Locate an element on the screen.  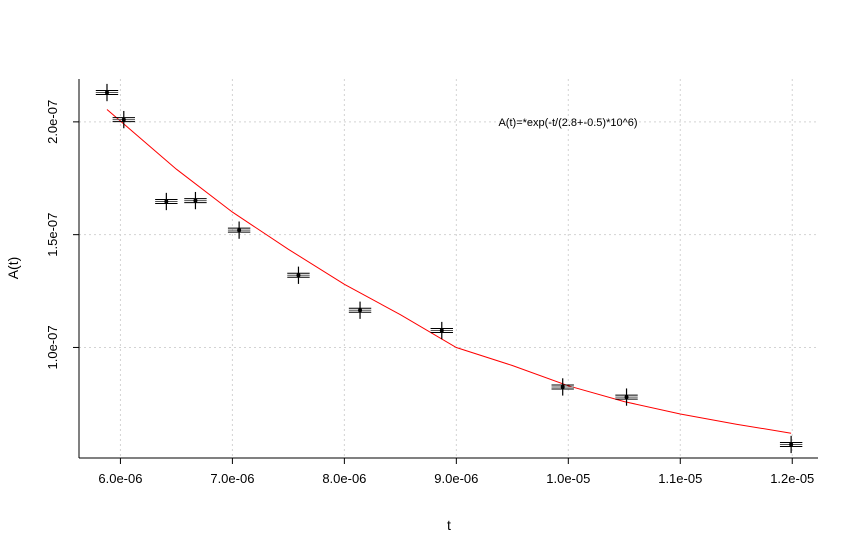
y-axis-title: A(t) is located at coordinates (13, 268).